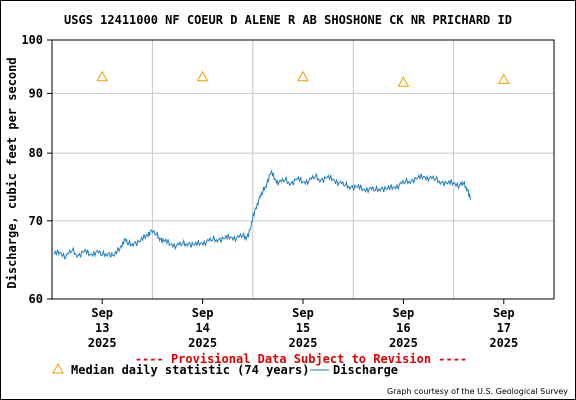 The width and height of the screenshot is (576, 400). What do you see at coordinates (190, 370) in the screenshot?
I see `legend-label-median: Median daily statistic (74 years)` at bounding box center [190, 370].